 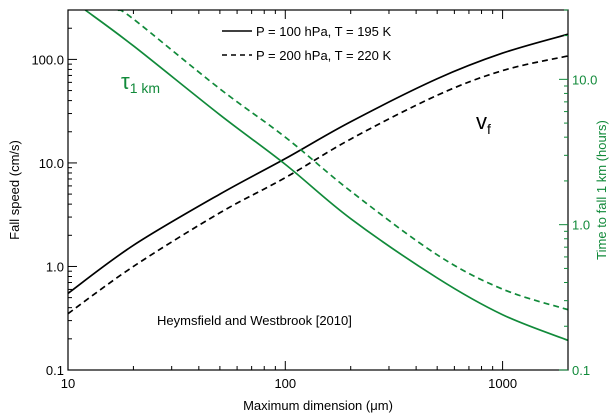 I want to click on x-tick-label: 100, so click(x=285, y=383).